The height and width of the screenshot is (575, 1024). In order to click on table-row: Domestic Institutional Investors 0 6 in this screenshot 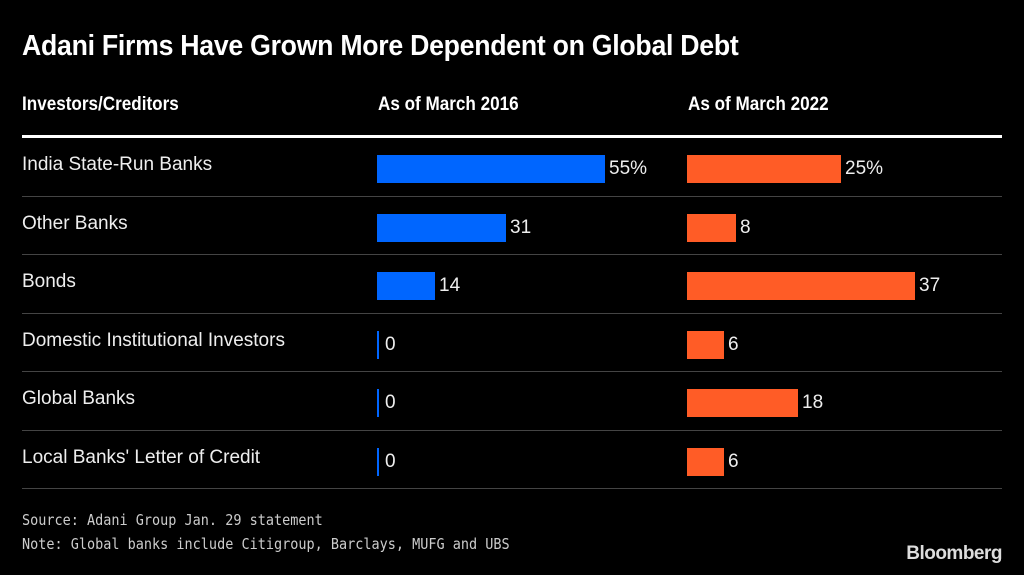, I will do `click(512, 343)`.